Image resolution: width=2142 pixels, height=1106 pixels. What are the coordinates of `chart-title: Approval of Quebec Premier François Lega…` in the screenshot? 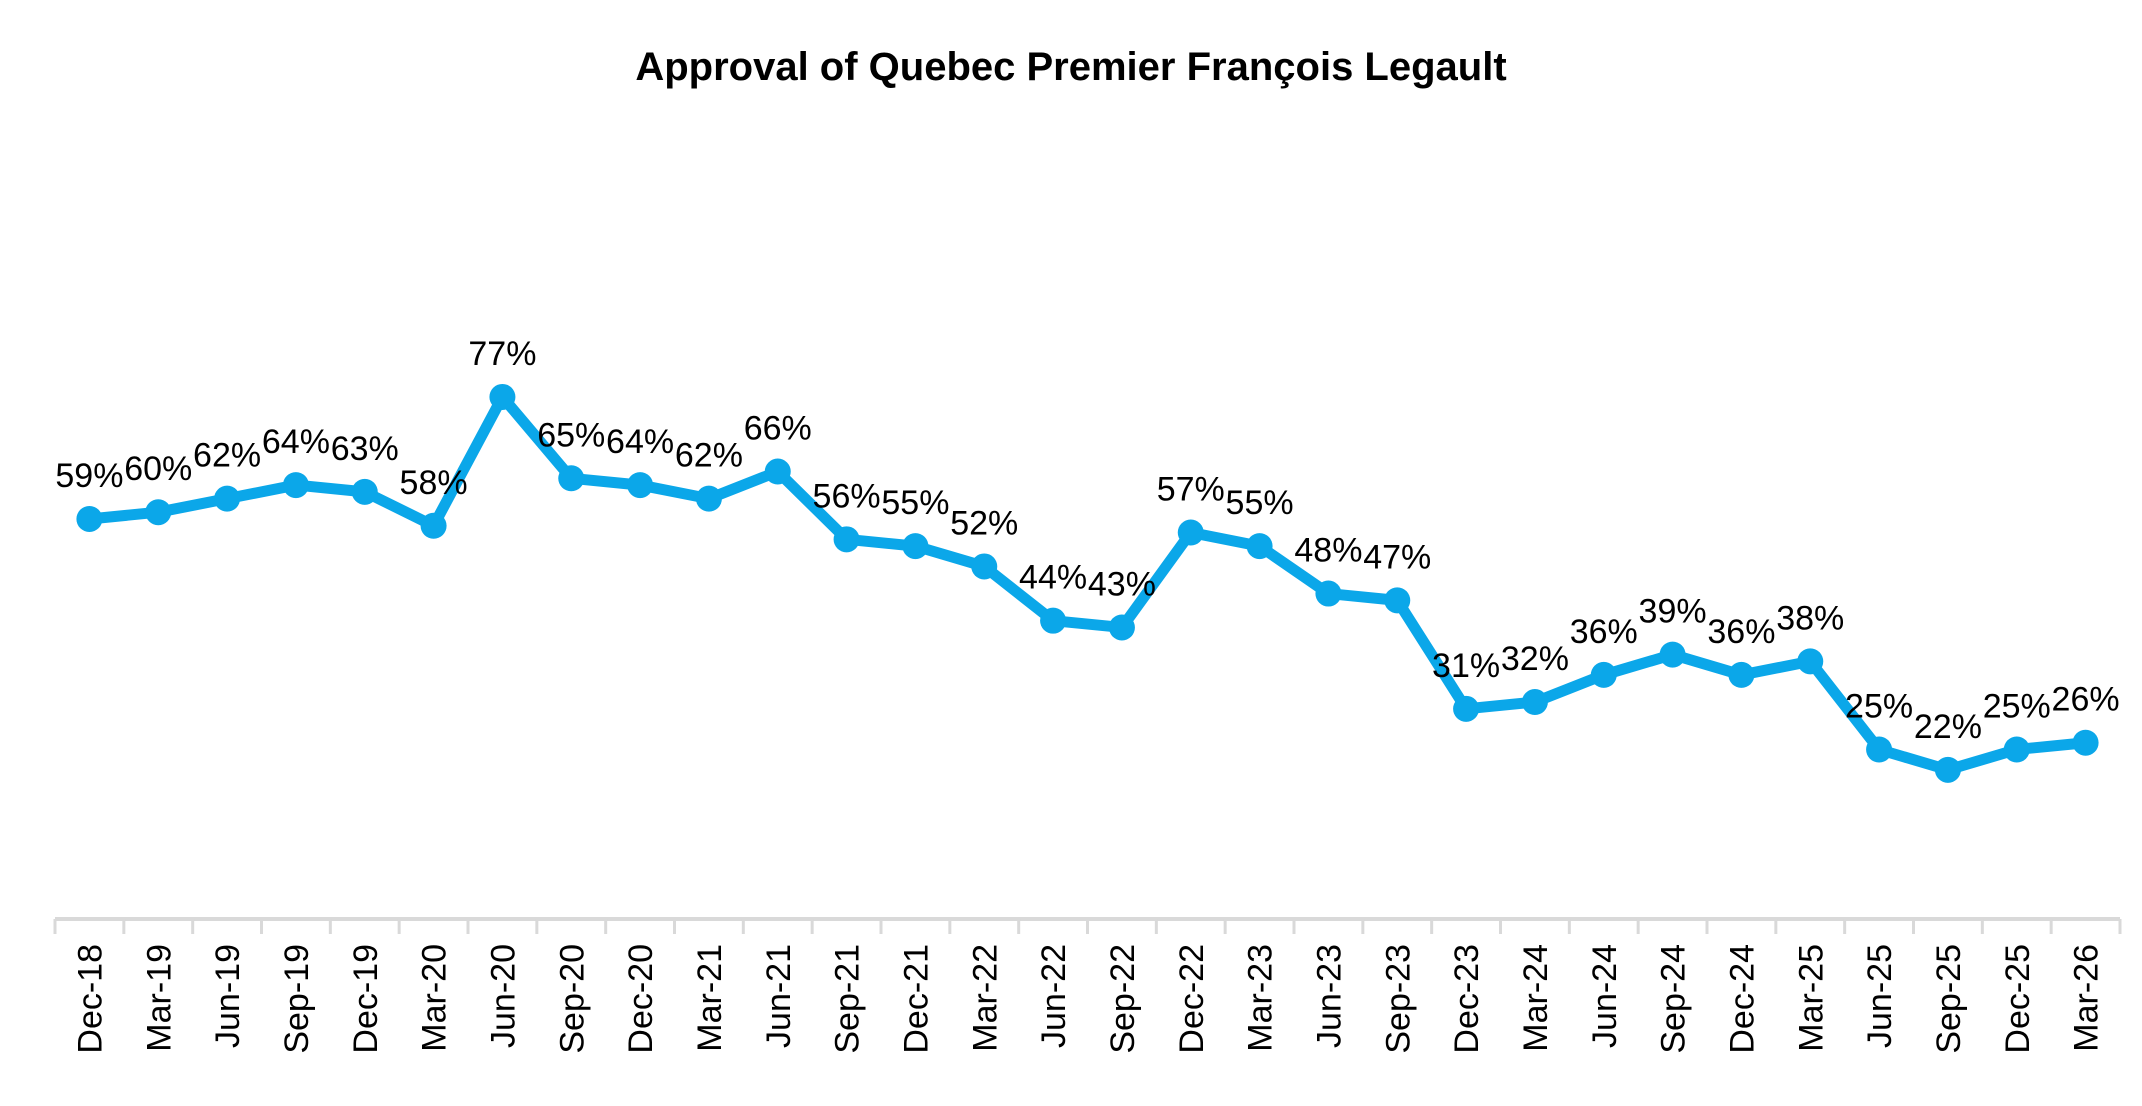 It's located at (1070, 67).